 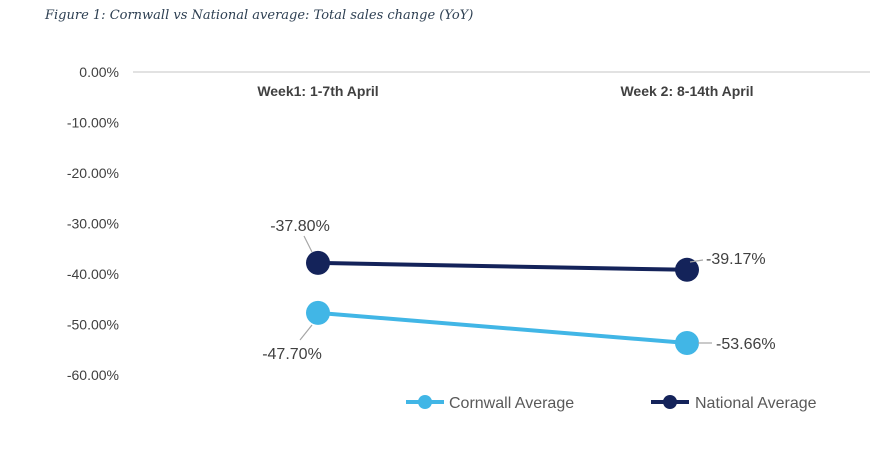 I want to click on y-tick-label: -40.00%, so click(x=93, y=274).